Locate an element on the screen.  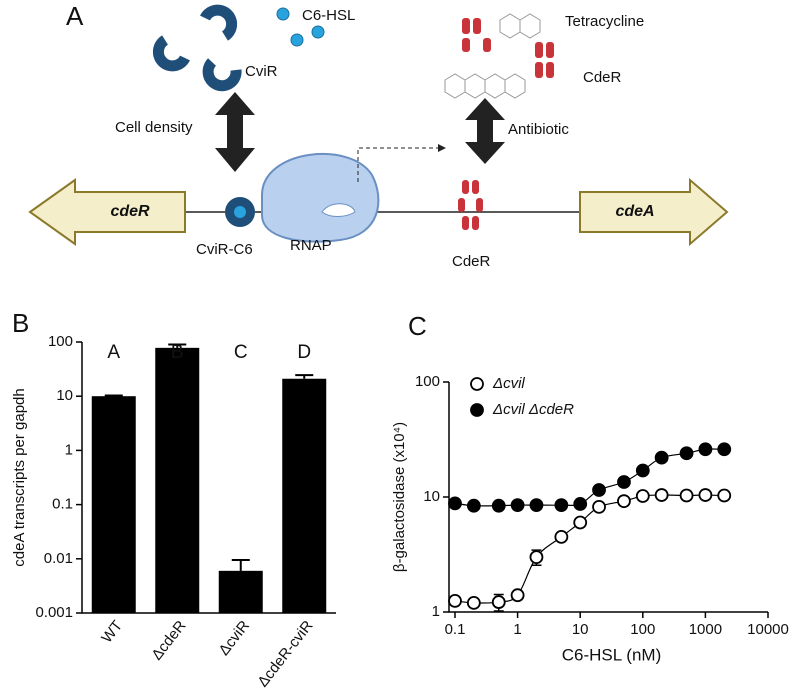
gene-label: cdeR is located at coordinates (130, 211).